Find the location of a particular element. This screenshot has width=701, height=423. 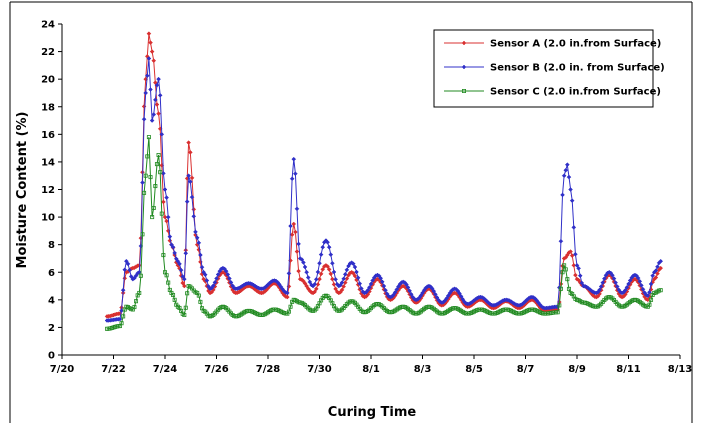

x-tick-label: 8/7 is located at coordinates (526, 369).